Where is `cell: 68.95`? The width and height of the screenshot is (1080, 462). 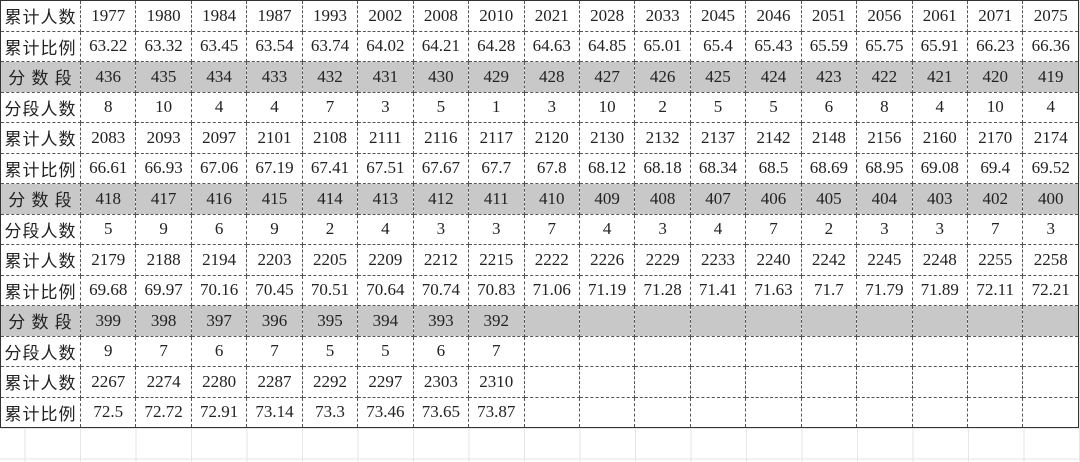
cell: 68.95 is located at coordinates (884, 168).